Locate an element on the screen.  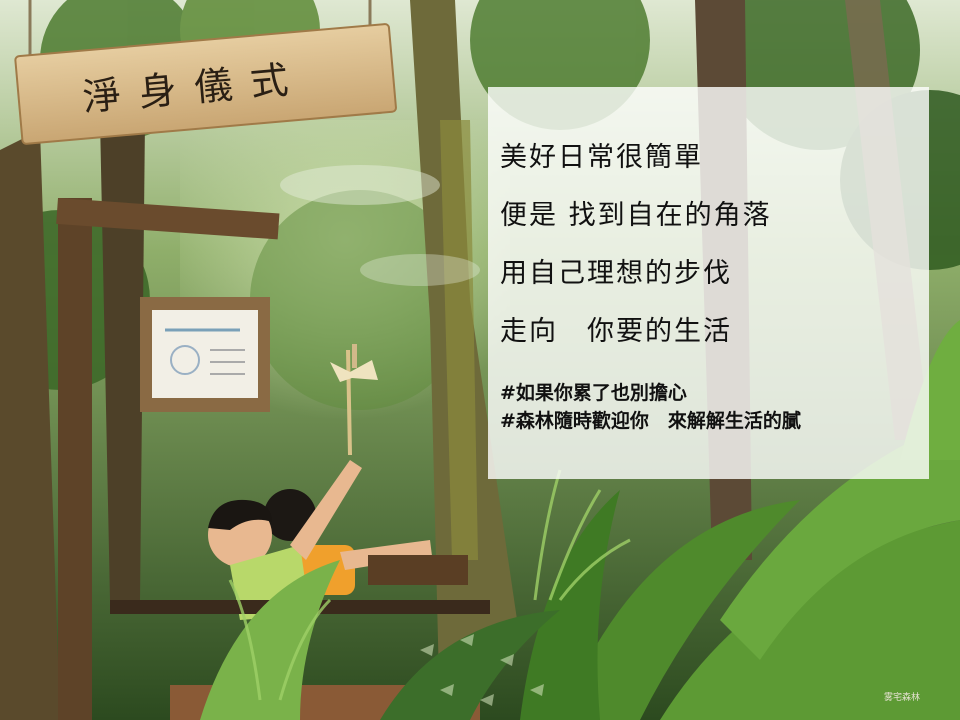
quote-line-4: 走向 你要的生活 is located at coordinates (616, 331).